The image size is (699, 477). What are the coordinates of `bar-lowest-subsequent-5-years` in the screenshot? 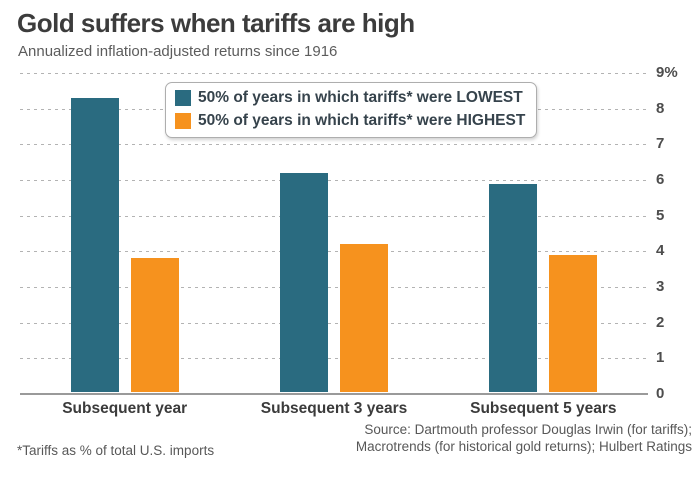 It's located at (513, 287).